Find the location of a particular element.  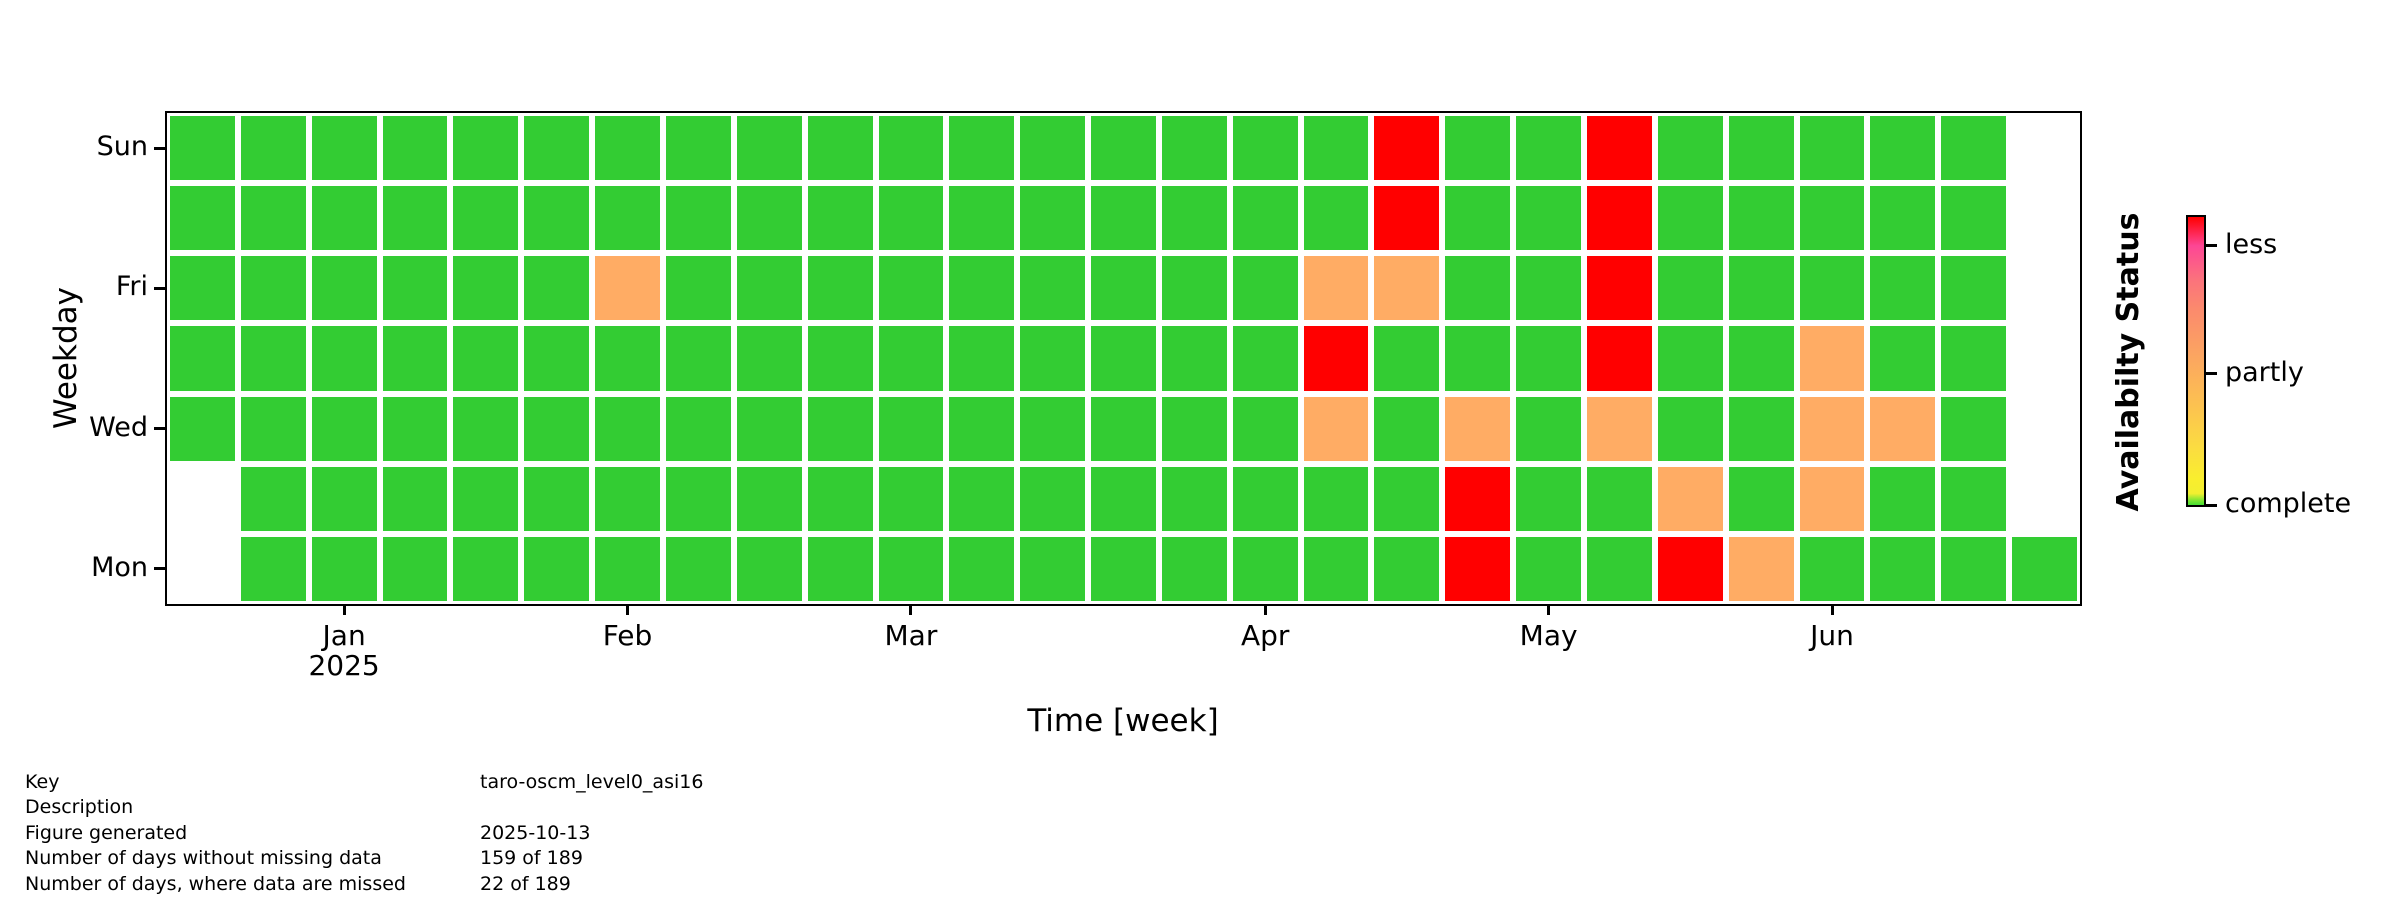

y-axis-tick-label: Mon is located at coordinates (119, 567).